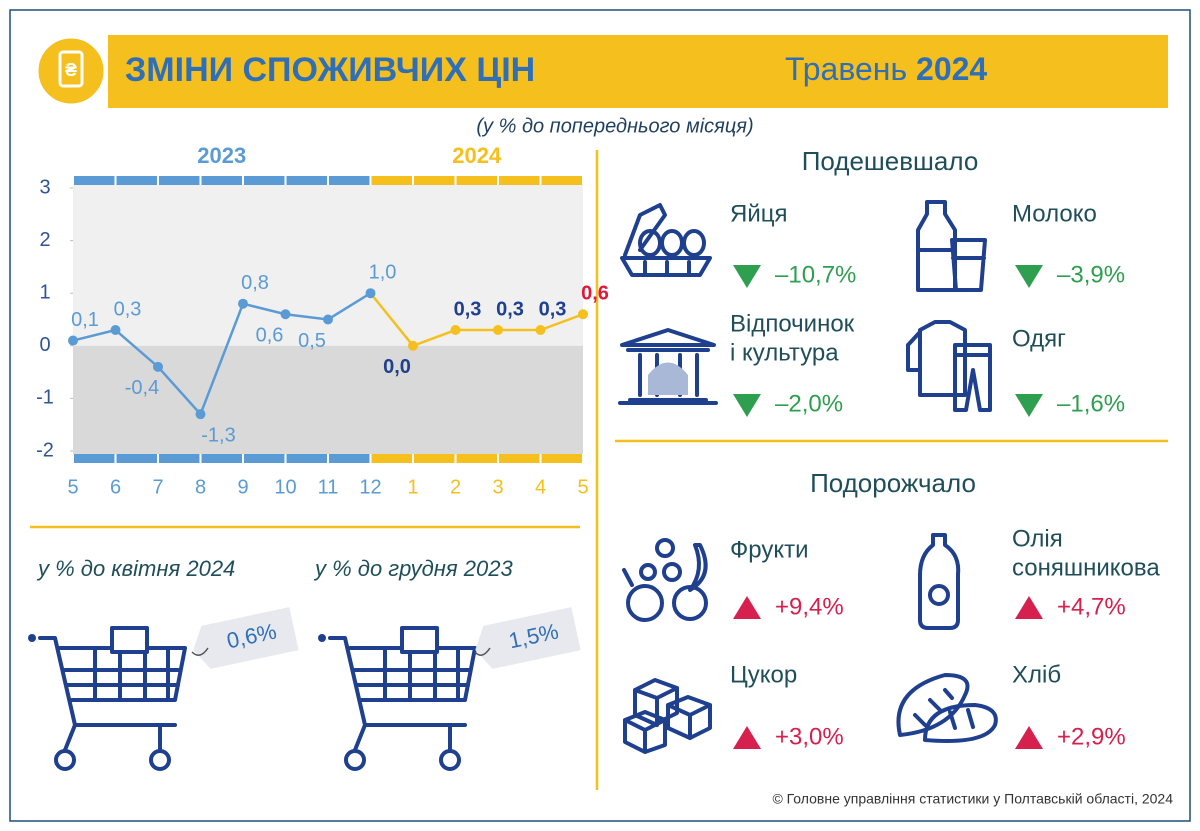 The height and width of the screenshot is (831, 1200). What do you see at coordinates (44, 292) in the screenshot?
I see `y-tick-label: 1` at bounding box center [44, 292].